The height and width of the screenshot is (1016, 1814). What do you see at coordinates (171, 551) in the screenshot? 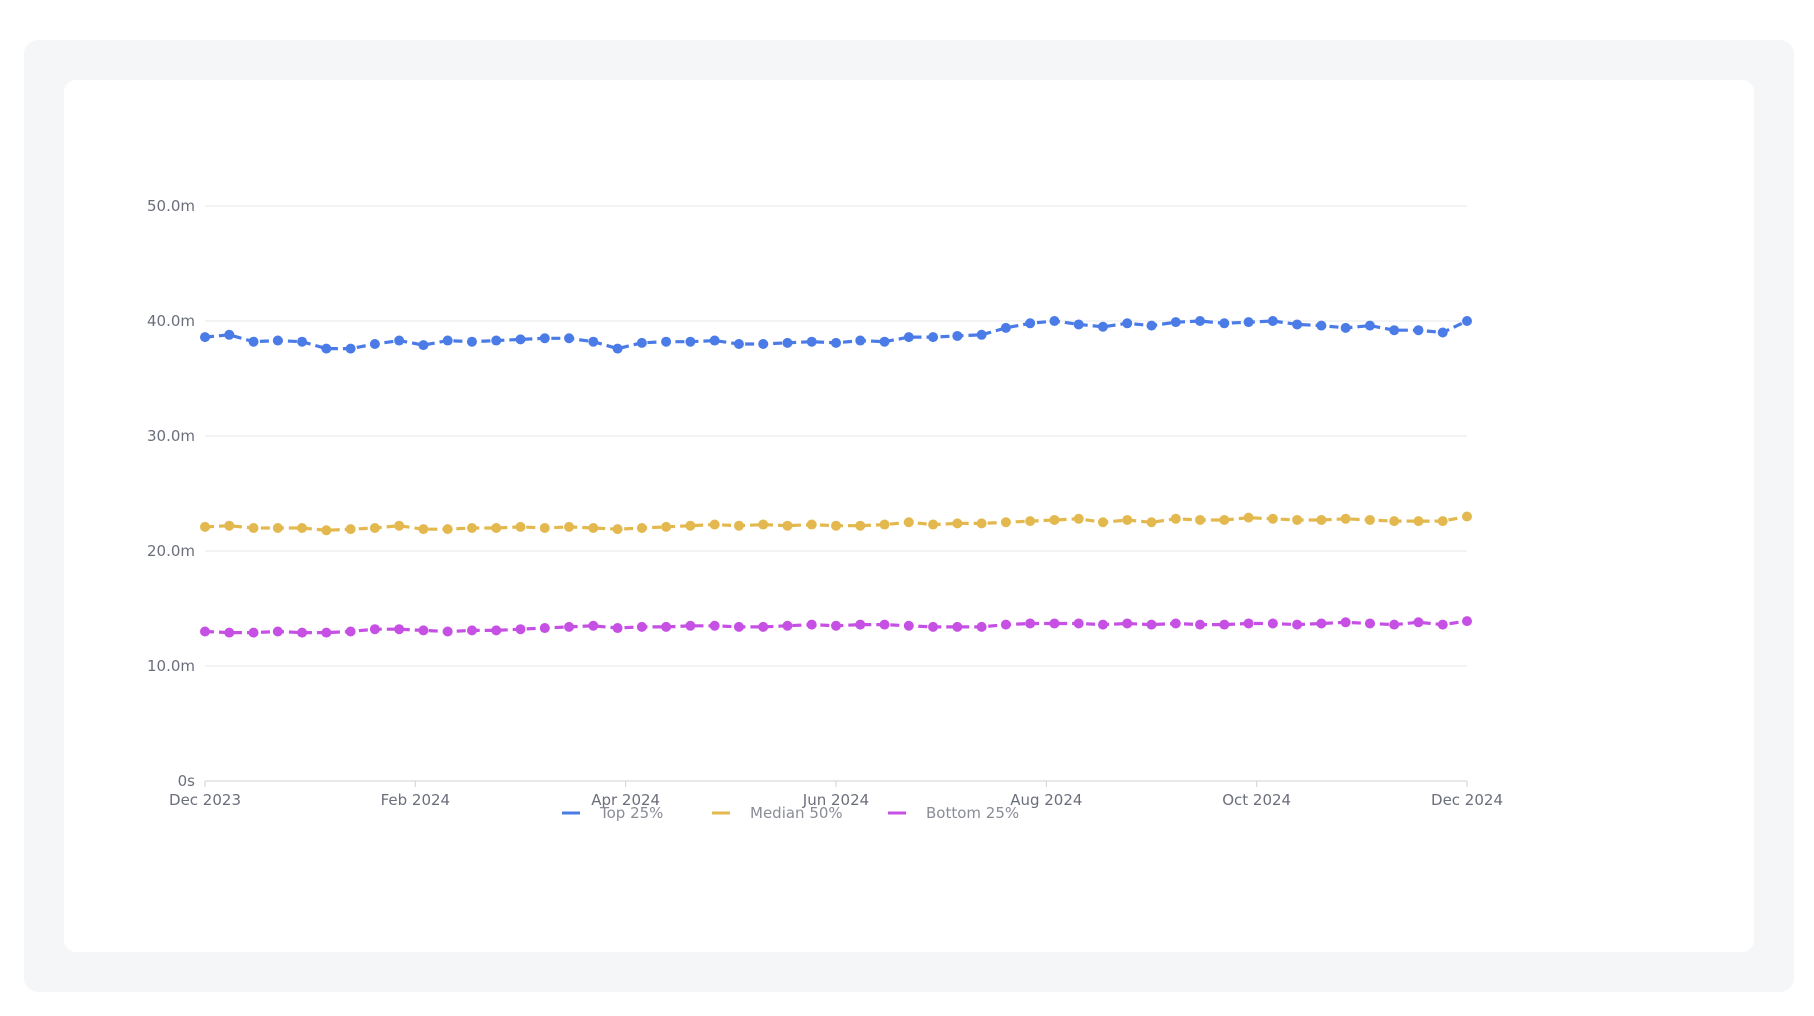
I see `y-tick-label: 20.0m` at bounding box center [171, 551].